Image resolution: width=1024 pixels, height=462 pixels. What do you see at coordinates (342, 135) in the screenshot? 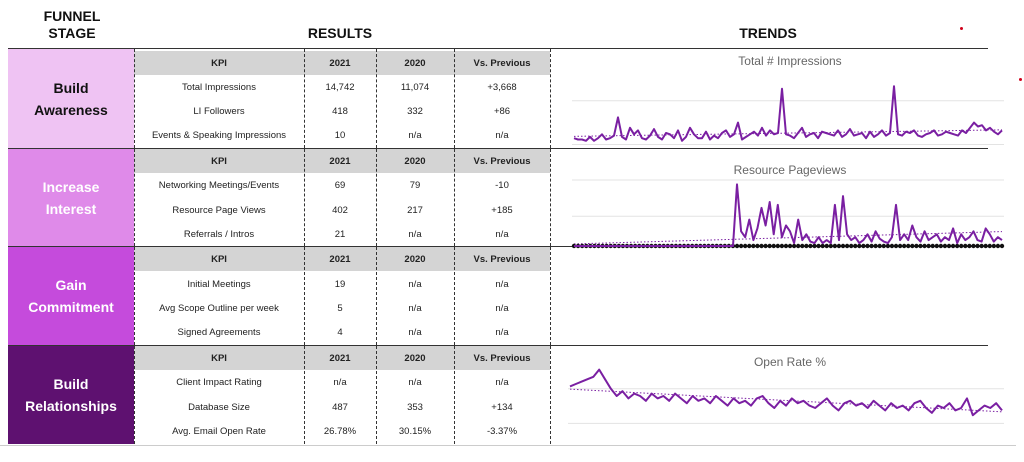
I see `table-row: Events & Speaking Impressions 10 n/a n/a` at bounding box center [342, 135].